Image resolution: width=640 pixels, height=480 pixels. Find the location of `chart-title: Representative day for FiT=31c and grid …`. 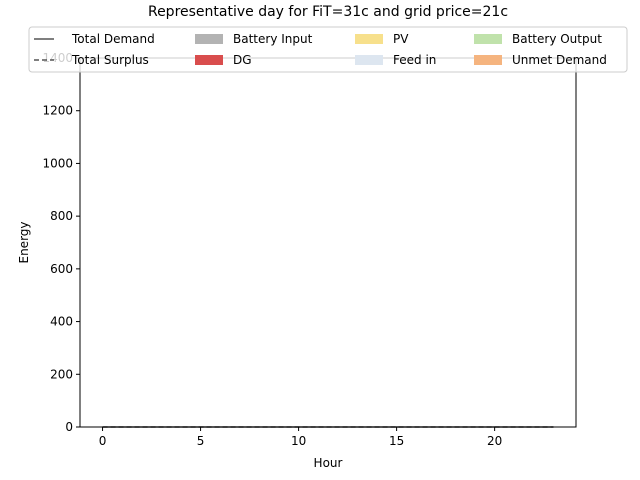

chart-title: Representative day for FiT=31c and grid … is located at coordinates (328, 12).